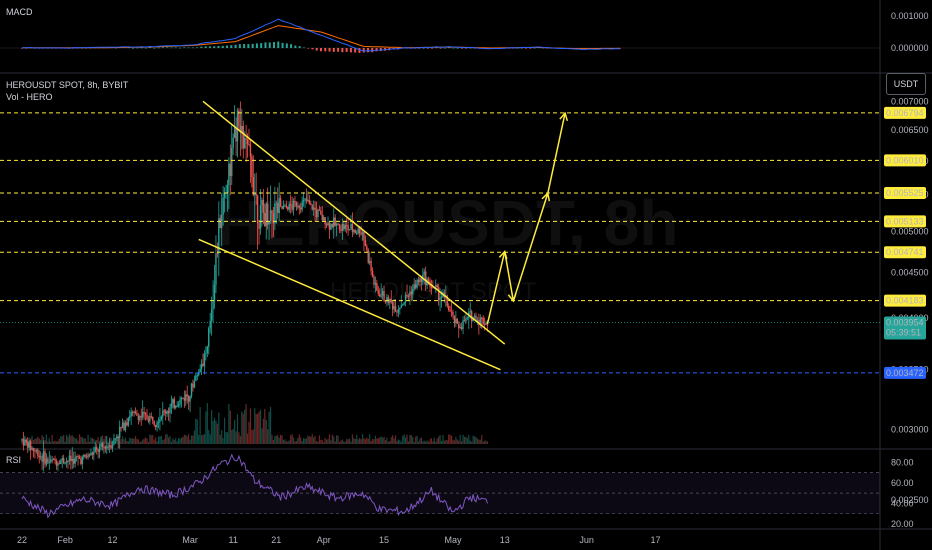  What do you see at coordinates (22, 540) in the screenshot?
I see `time-axis-label: 22` at bounding box center [22, 540].